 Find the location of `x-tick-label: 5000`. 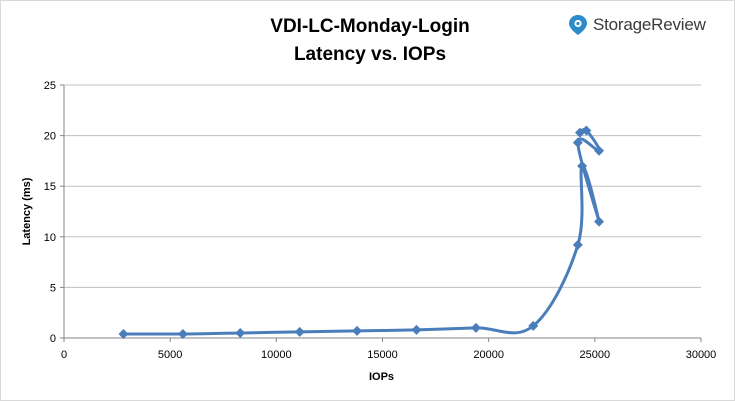

x-tick-label: 5000 is located at coordinates (170, 355).